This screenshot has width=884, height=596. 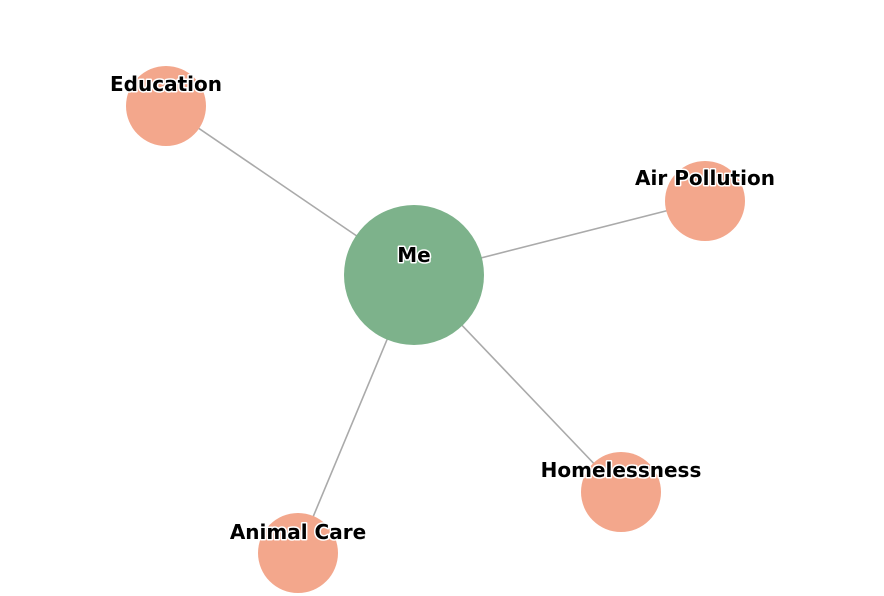 I want to click on node-animal-care-circle, so click(x=298, y=553).